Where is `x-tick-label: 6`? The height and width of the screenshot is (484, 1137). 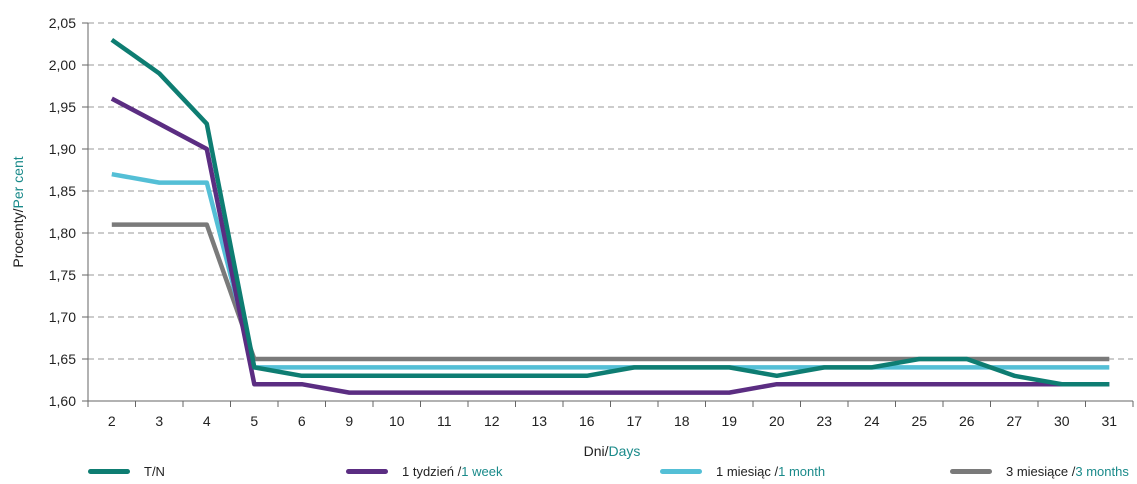
x-tick-label: 6 is located at coordinates (302, 421).